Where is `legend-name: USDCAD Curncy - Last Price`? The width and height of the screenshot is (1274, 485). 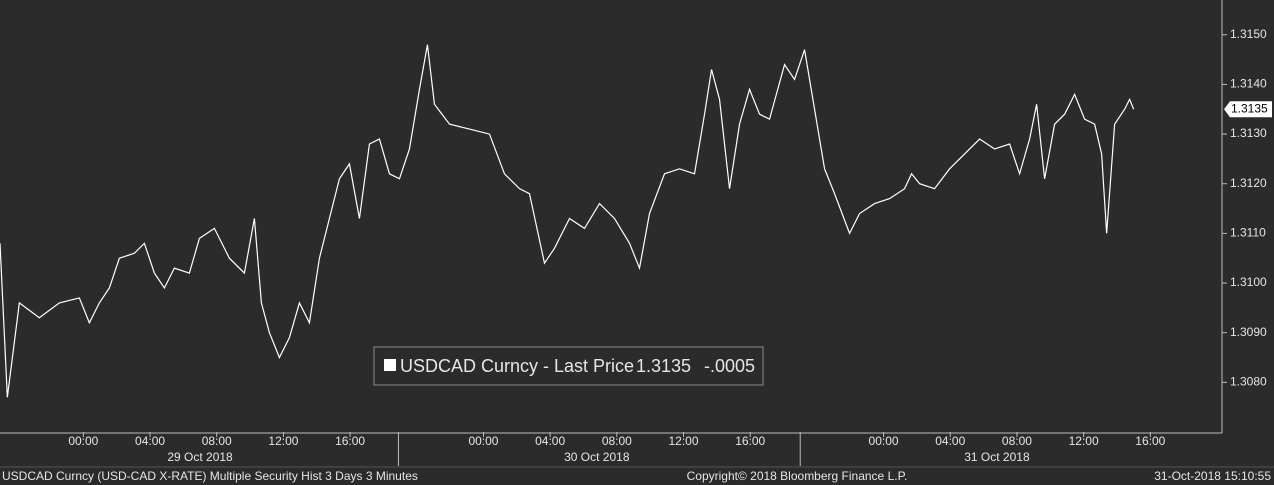 legend-name: USDCAD Curncy - Last Price is located at coordinates (517, 366).